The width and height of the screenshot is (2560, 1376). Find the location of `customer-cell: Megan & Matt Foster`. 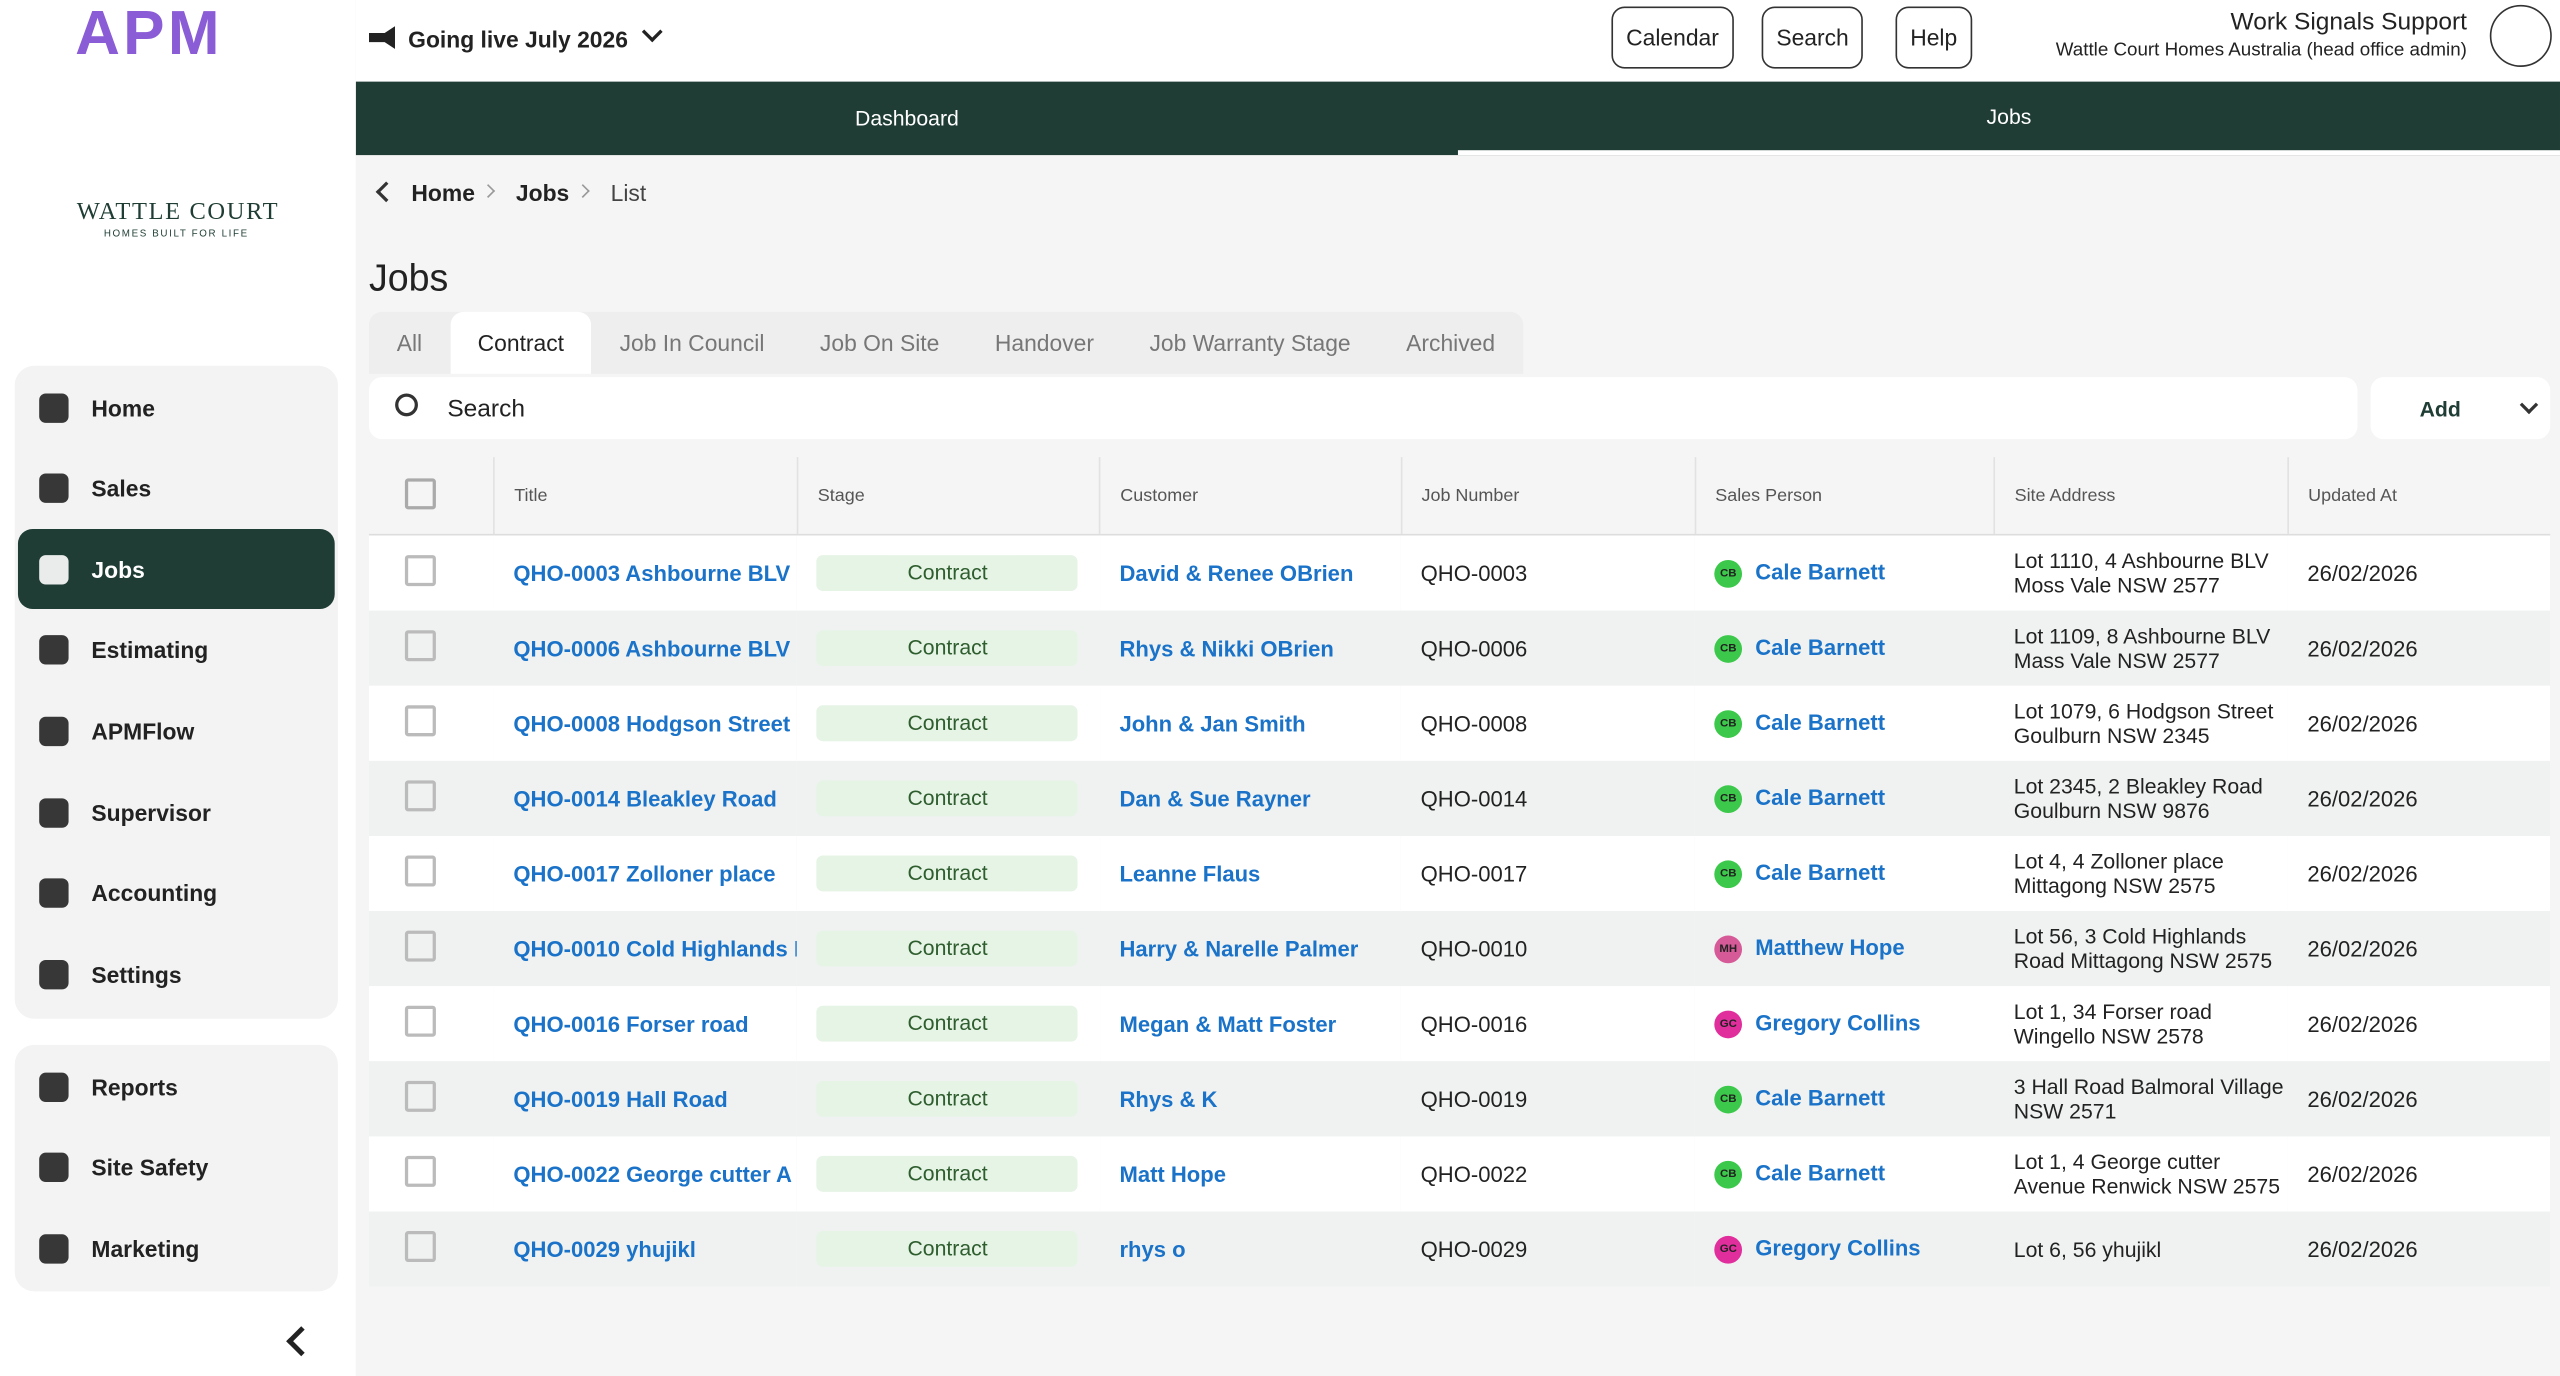

customer-cell: Megan & Matt Foster is located at coordinates (1250, 1024).